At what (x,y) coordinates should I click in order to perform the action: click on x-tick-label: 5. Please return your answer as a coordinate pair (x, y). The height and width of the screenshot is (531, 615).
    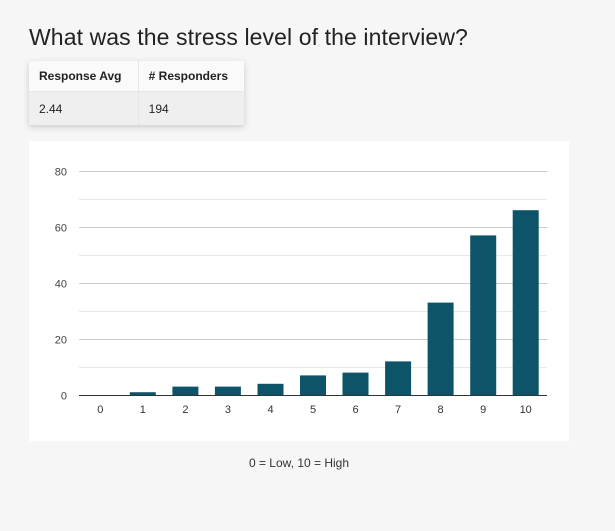
    Looking at the image, I should click on (313, 410).